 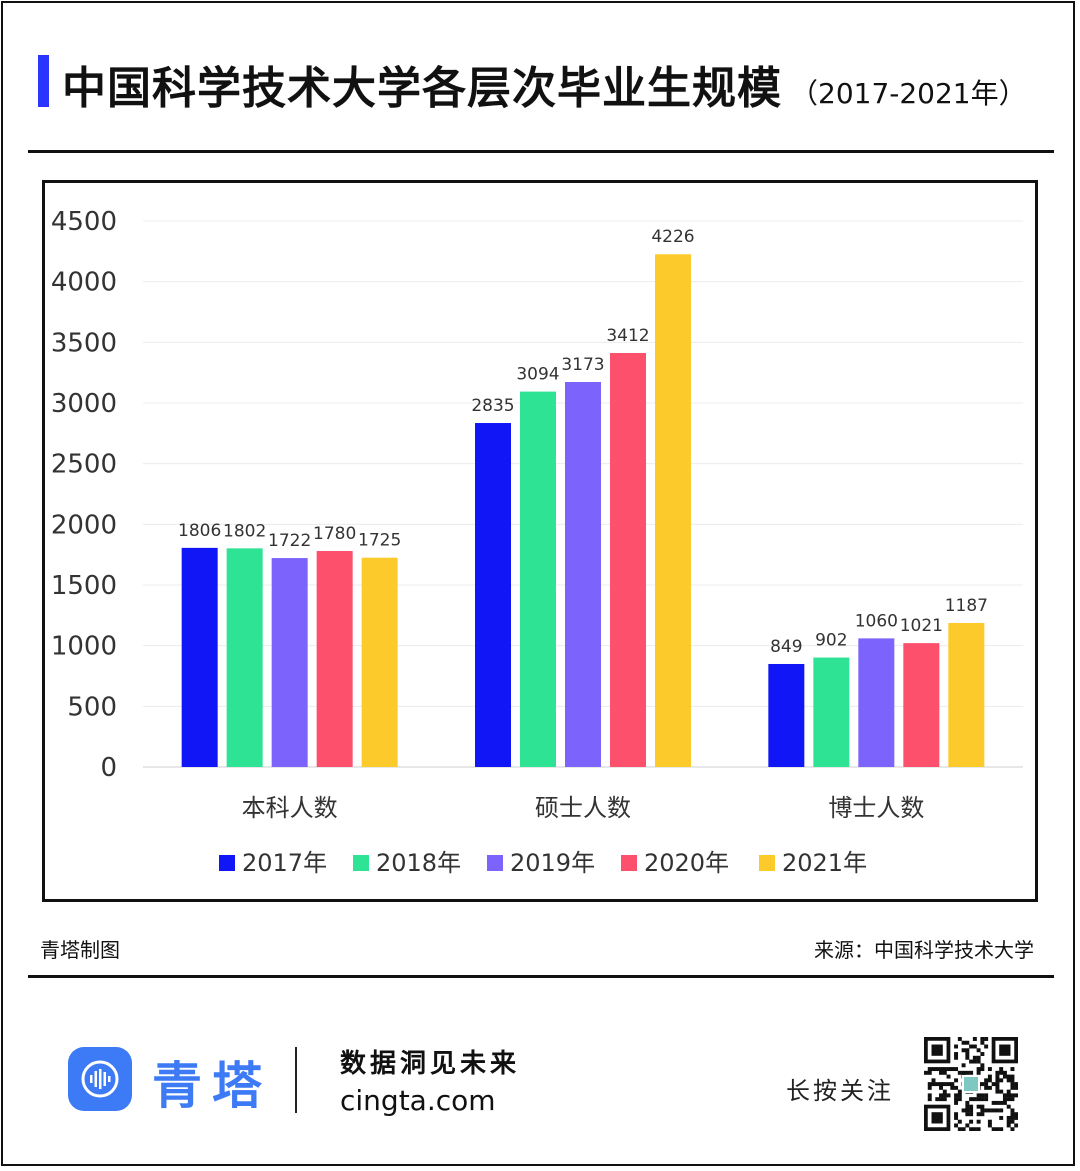 I want to click on data-label: 2835, so click(x=492, y=406).